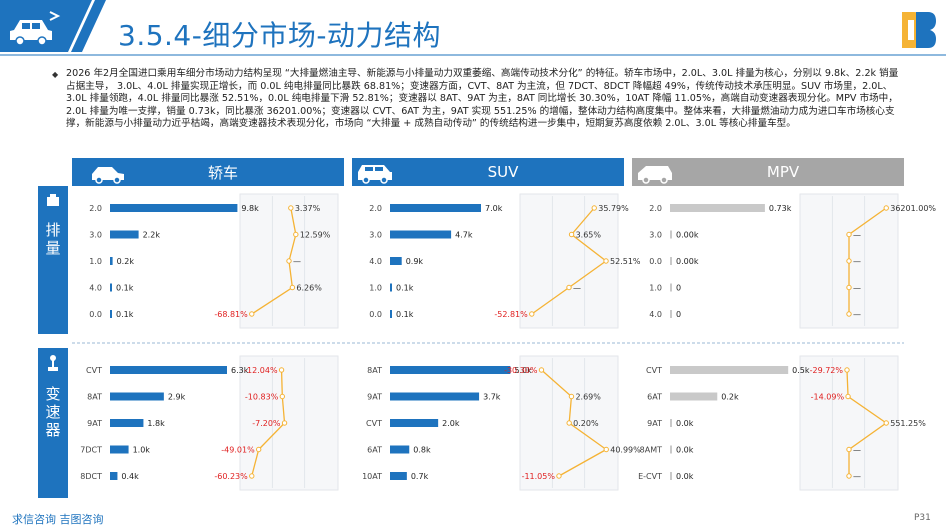  What do you see at coordinates (261, 370) in the screenshot?
I see `yoy-label: -12.04%` at bounding box center [261, 370].